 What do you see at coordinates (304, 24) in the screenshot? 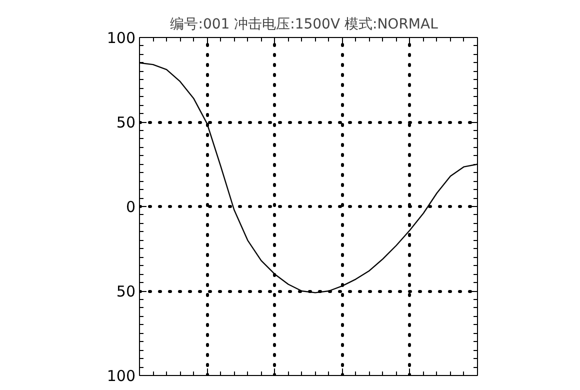
I see `chart-title: 编号:001 冲击电压:1500V 模式:NORMAL` at bounding box center [304, 24].